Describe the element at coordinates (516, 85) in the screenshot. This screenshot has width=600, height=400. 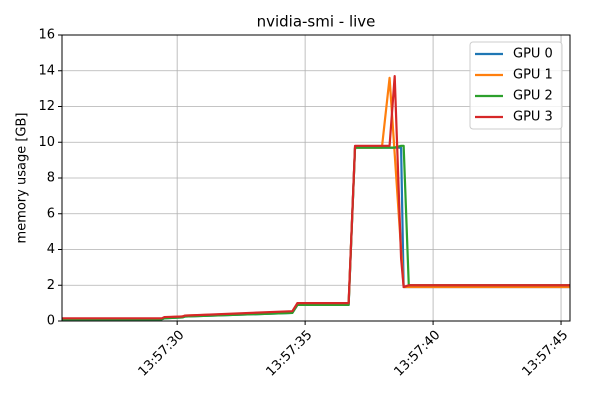
I see `legend-box` at that location.